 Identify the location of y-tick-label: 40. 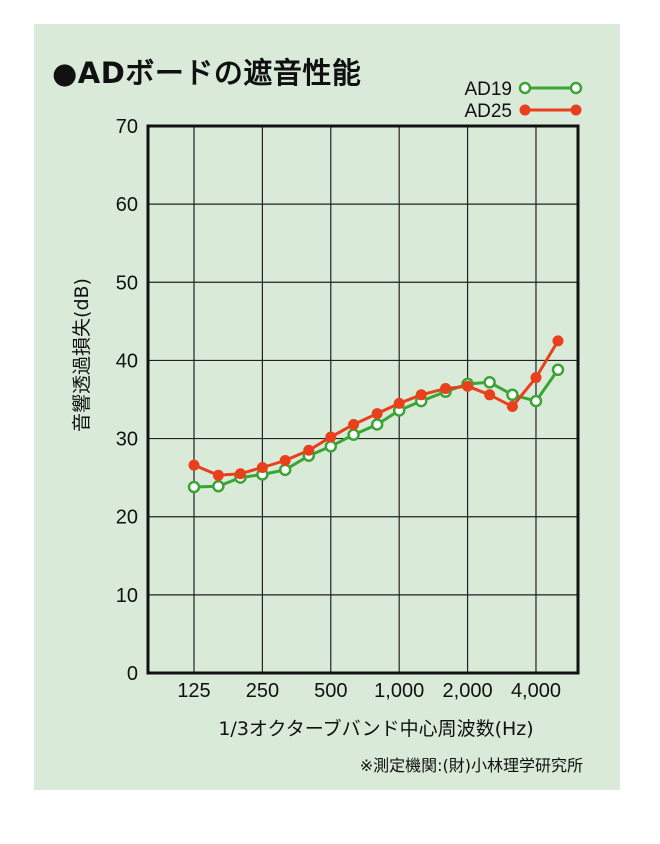
(127, 361).